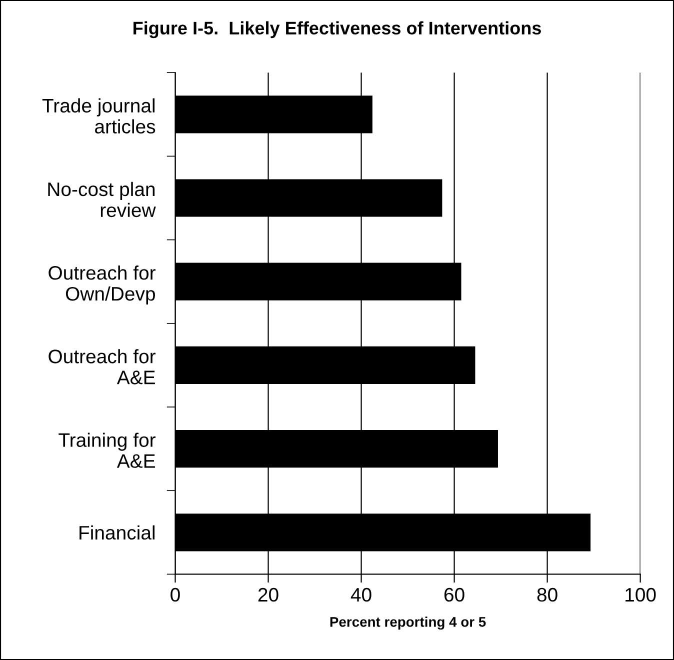 This screenshot has height=660, width=674. Describe the element at coordinates (107, 450) in the screenshot. I see `y-tick-label: Training for A&E` at that location.